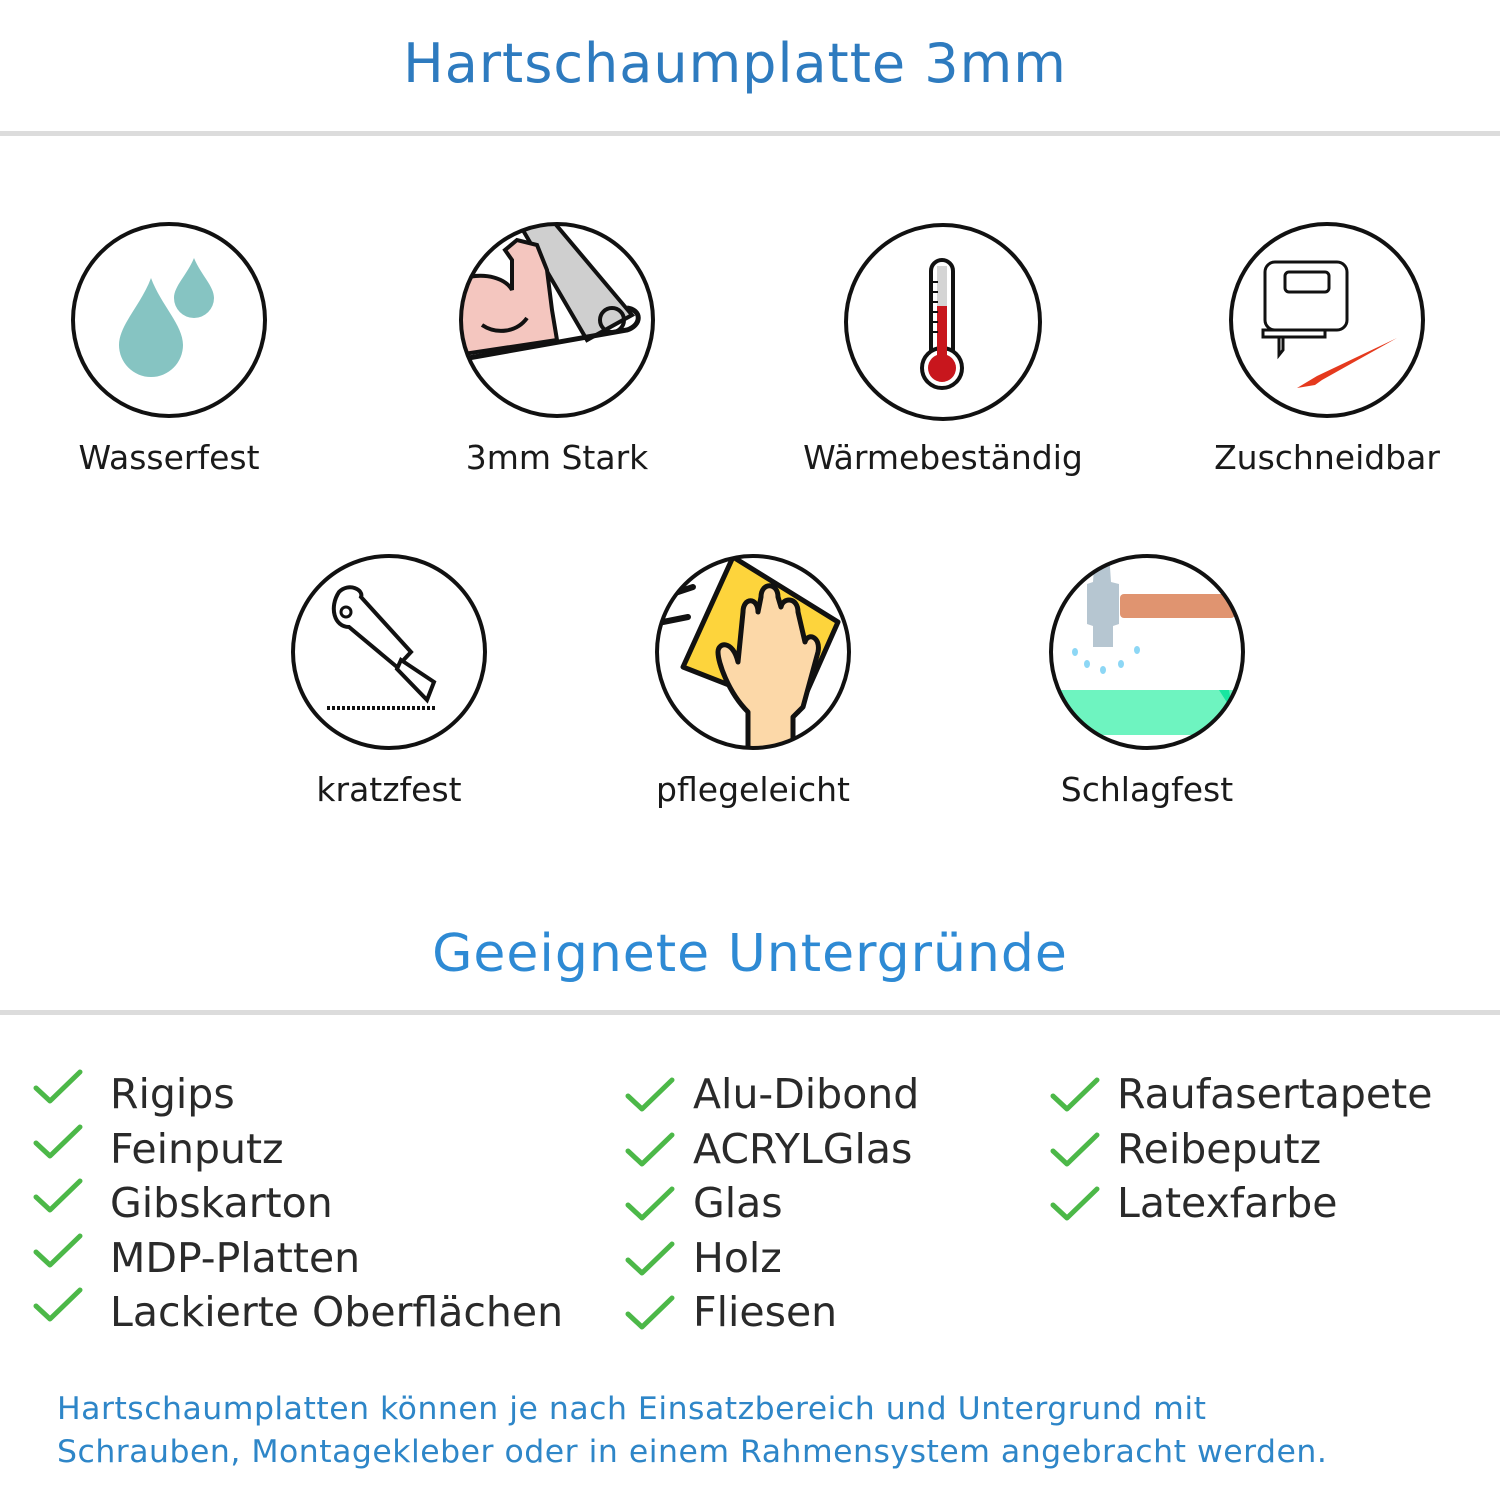  Describe the element at coordinates (169, 457) in the screenshot. I see `feature-label: Wasserfest` at that location.